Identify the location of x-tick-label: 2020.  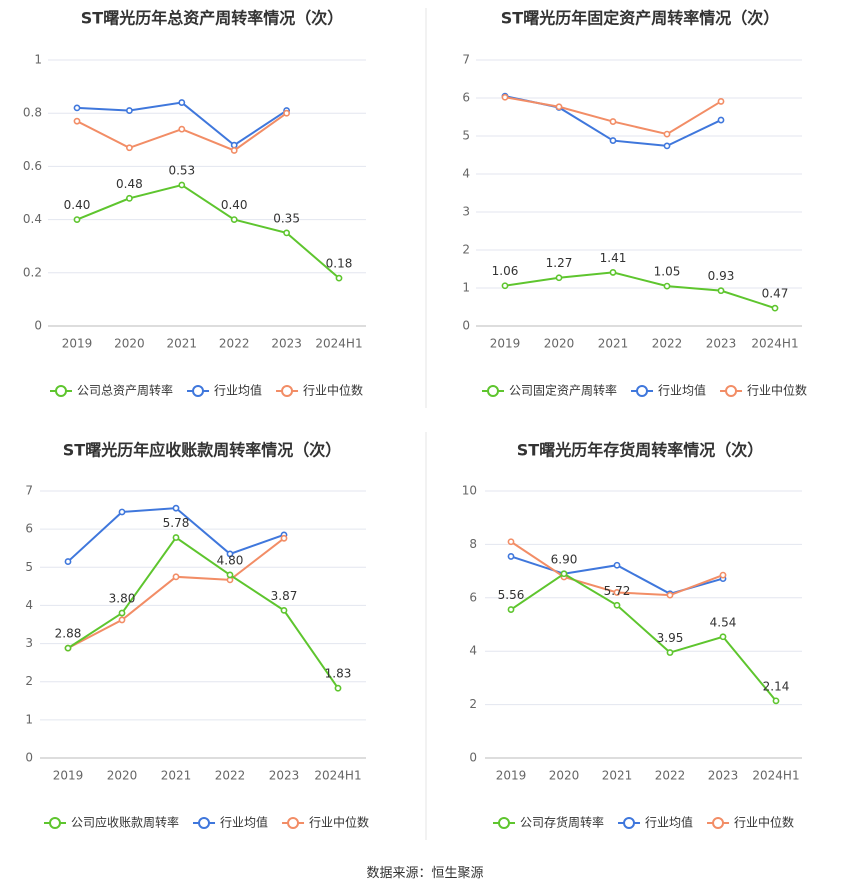
(559, 344).